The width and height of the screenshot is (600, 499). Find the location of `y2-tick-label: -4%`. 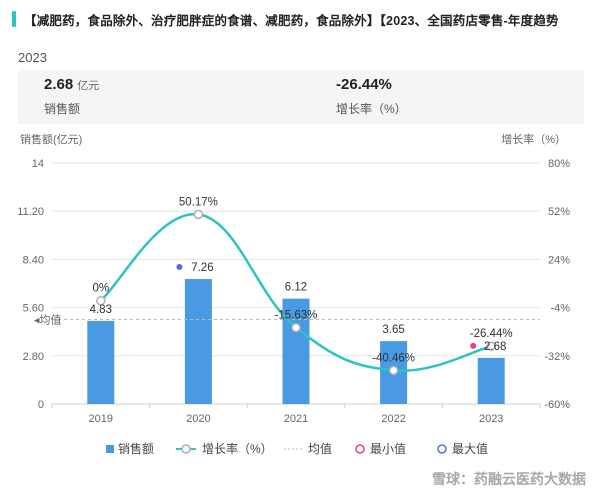

y2-tick-label: -4% is located at coordinates (560, 309).